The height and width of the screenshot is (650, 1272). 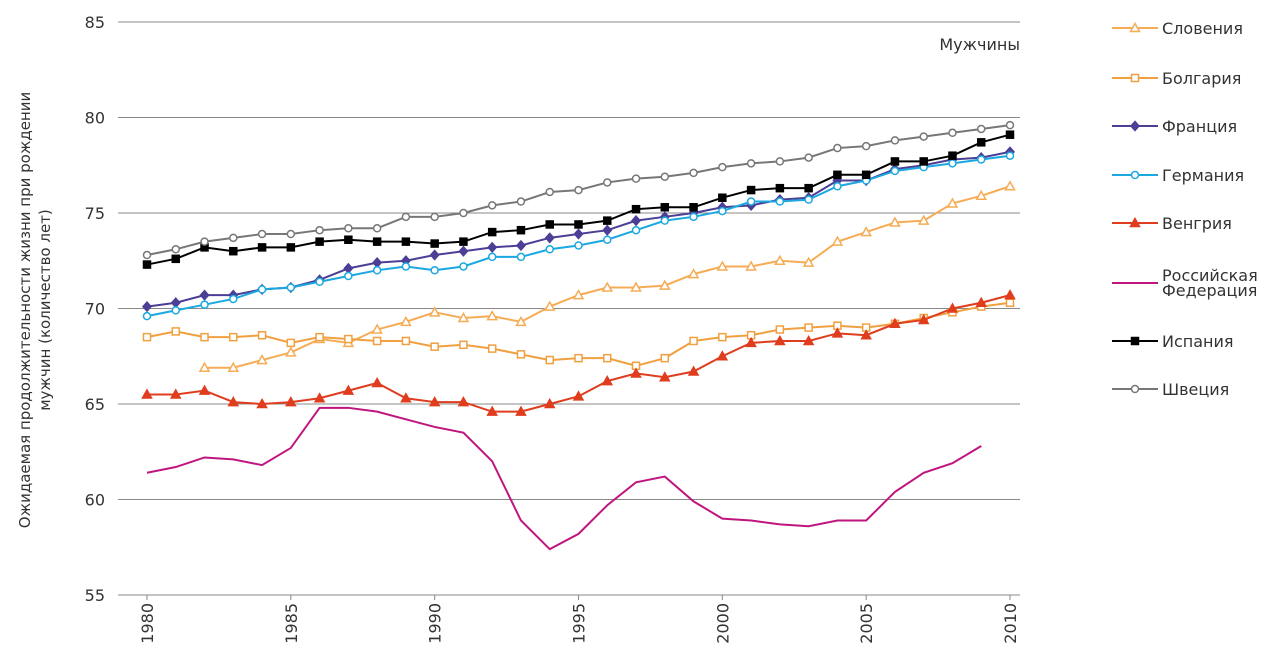 I want to click on legend-label: Российская Федерация, so click(x=1210, y=283).